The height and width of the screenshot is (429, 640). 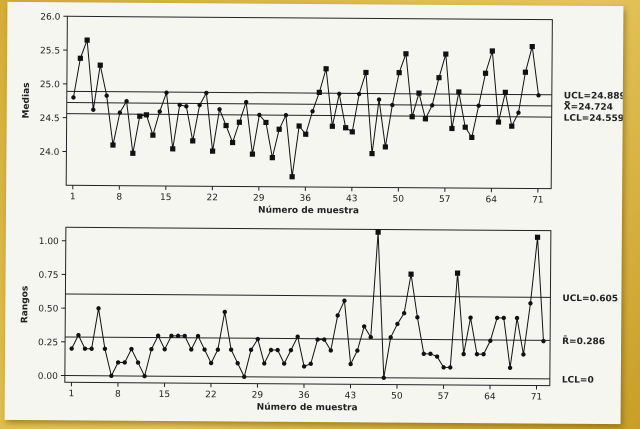 I want to click on xbar-y-tick-label: 25.0, so click(x=50, y=85).